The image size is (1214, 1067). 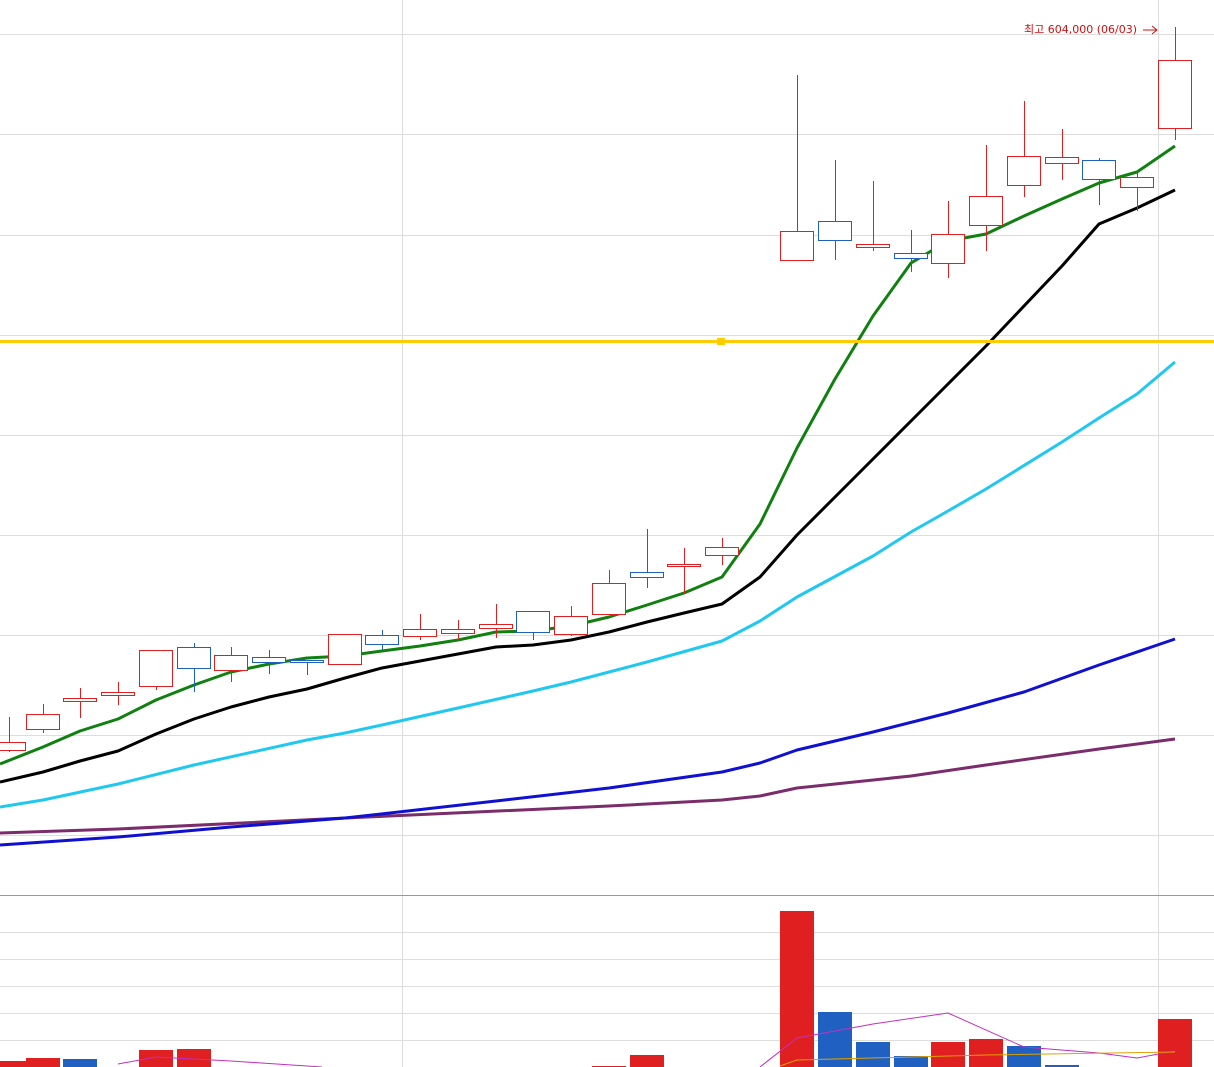 What do you see at coordinates (721, 341) in the screenshot?
I see `marker-handle` at bounding box center [721, 341].